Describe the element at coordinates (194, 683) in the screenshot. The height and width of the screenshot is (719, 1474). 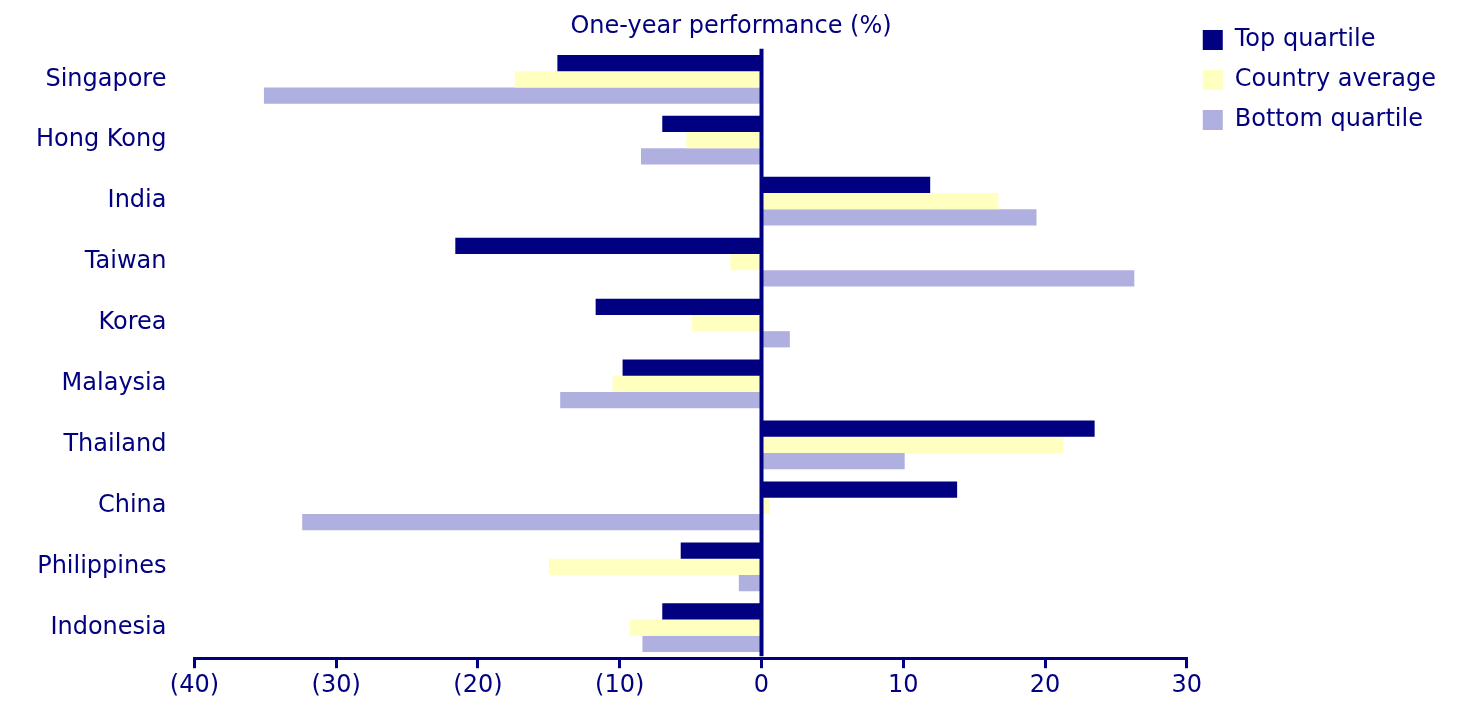
I see `x-tick-label: (40)` at that location.